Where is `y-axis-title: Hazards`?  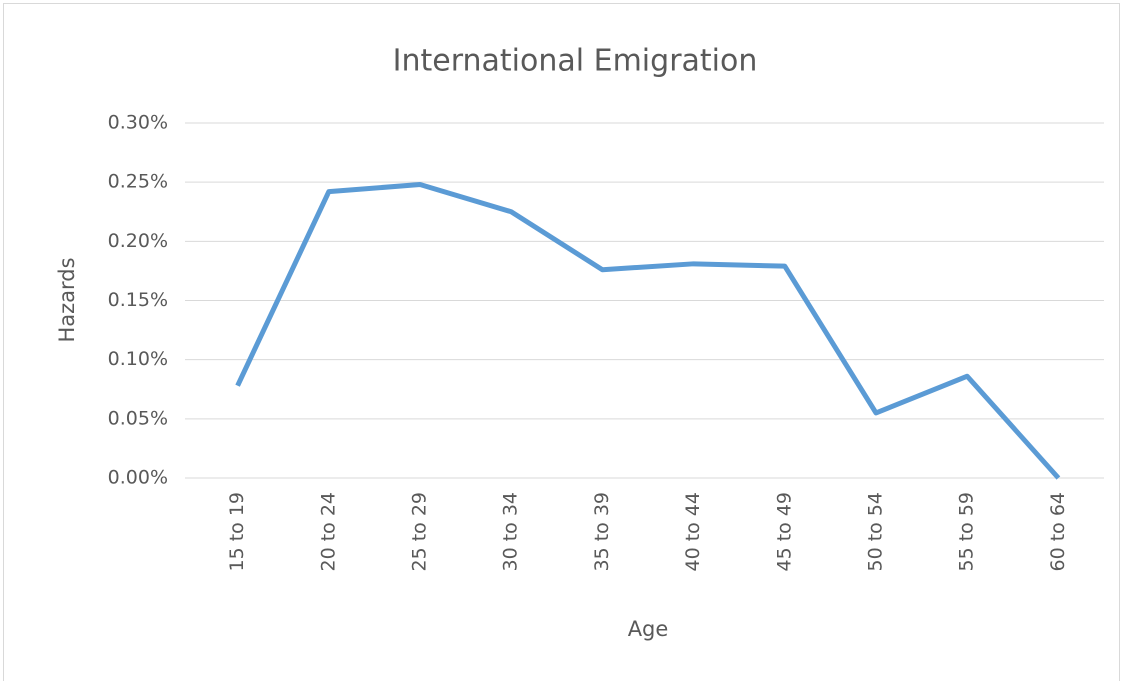
y-axis-title: Hazards is located at coordinates (67, 299).